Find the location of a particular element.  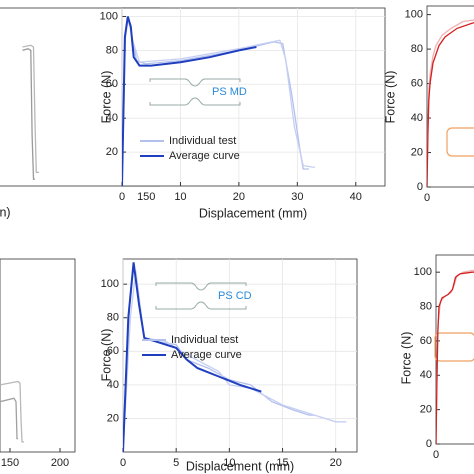

x-tick-label: 15 is located at coordinates (282, 463).